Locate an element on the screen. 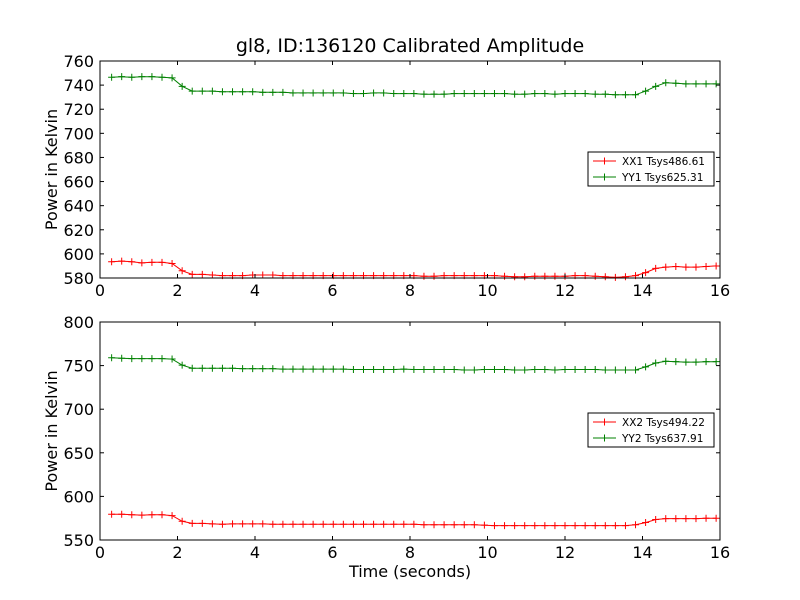  x-tick-label: 10 is located at coordinates (487, 290).